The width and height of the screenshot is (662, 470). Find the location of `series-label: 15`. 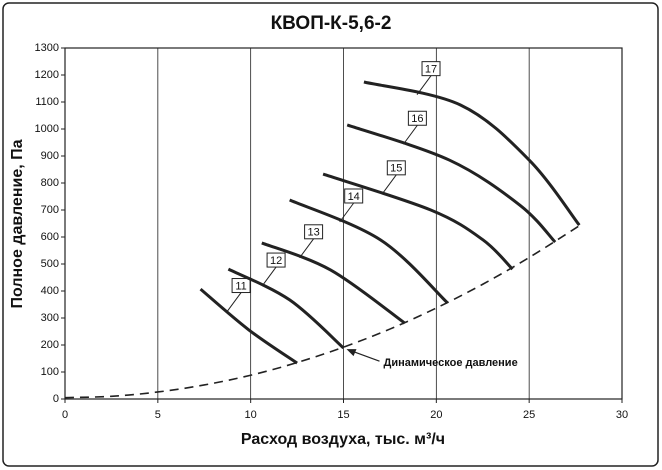

series-label: 15 is located at coordinates (396, 169).